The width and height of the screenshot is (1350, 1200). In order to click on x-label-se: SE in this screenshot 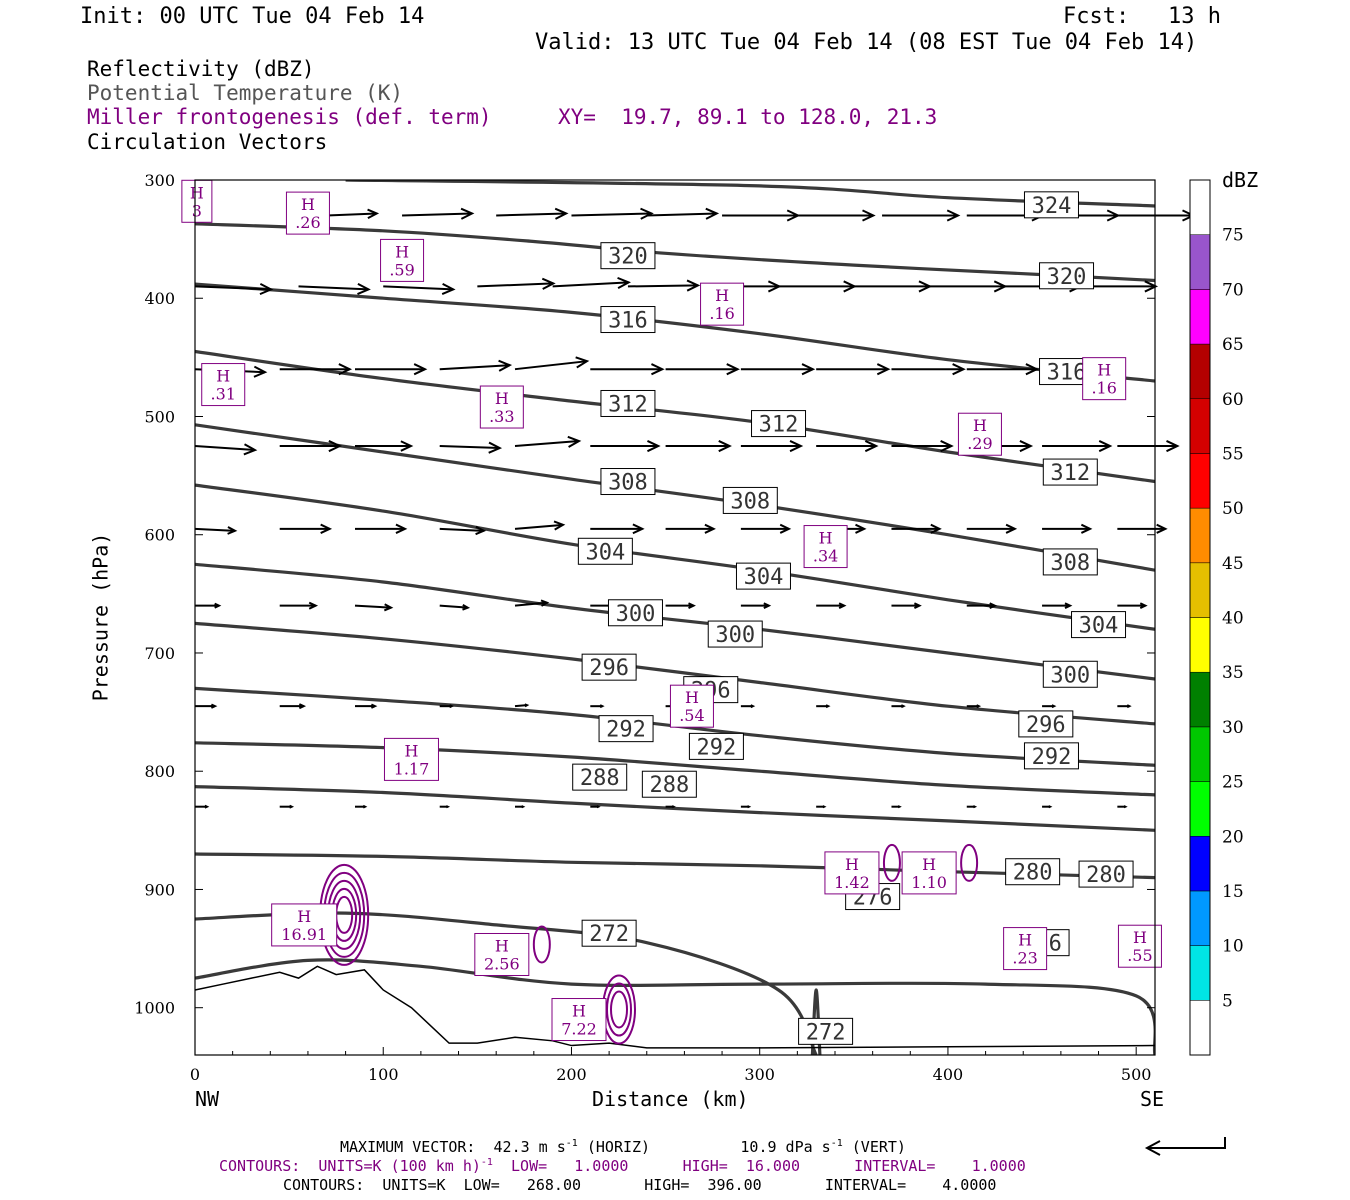, I will do `click(1152, 1099)`.